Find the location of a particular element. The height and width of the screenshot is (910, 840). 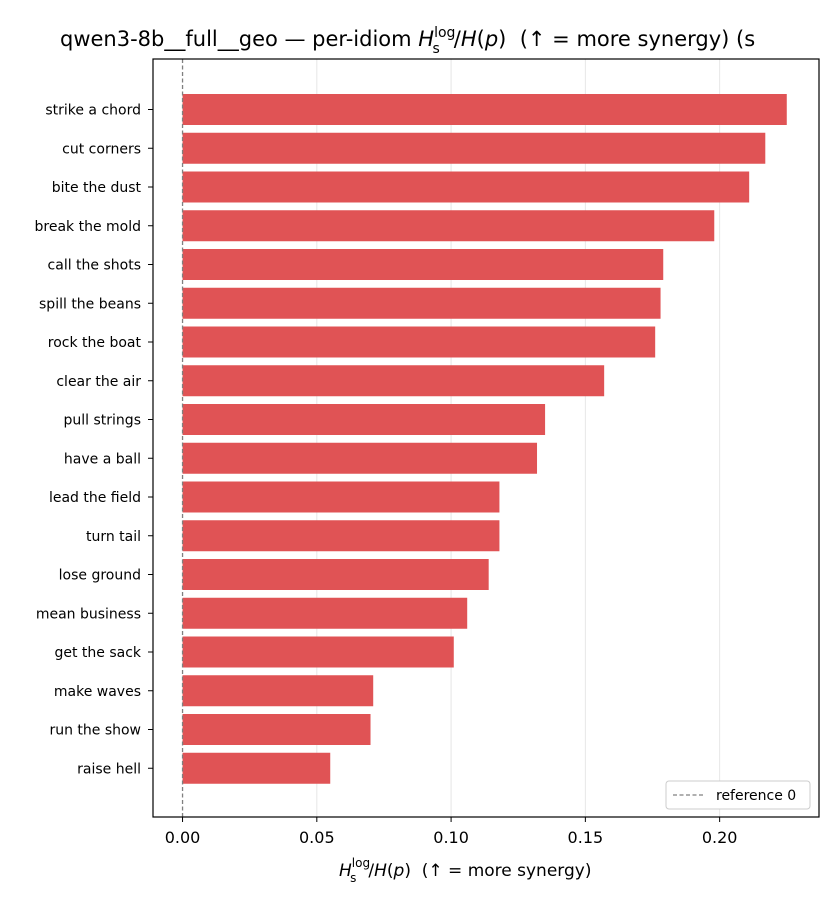

x-axis-title: Hlog s/H(p) (↑ = more synergy) is located at coordinates (465, 870).